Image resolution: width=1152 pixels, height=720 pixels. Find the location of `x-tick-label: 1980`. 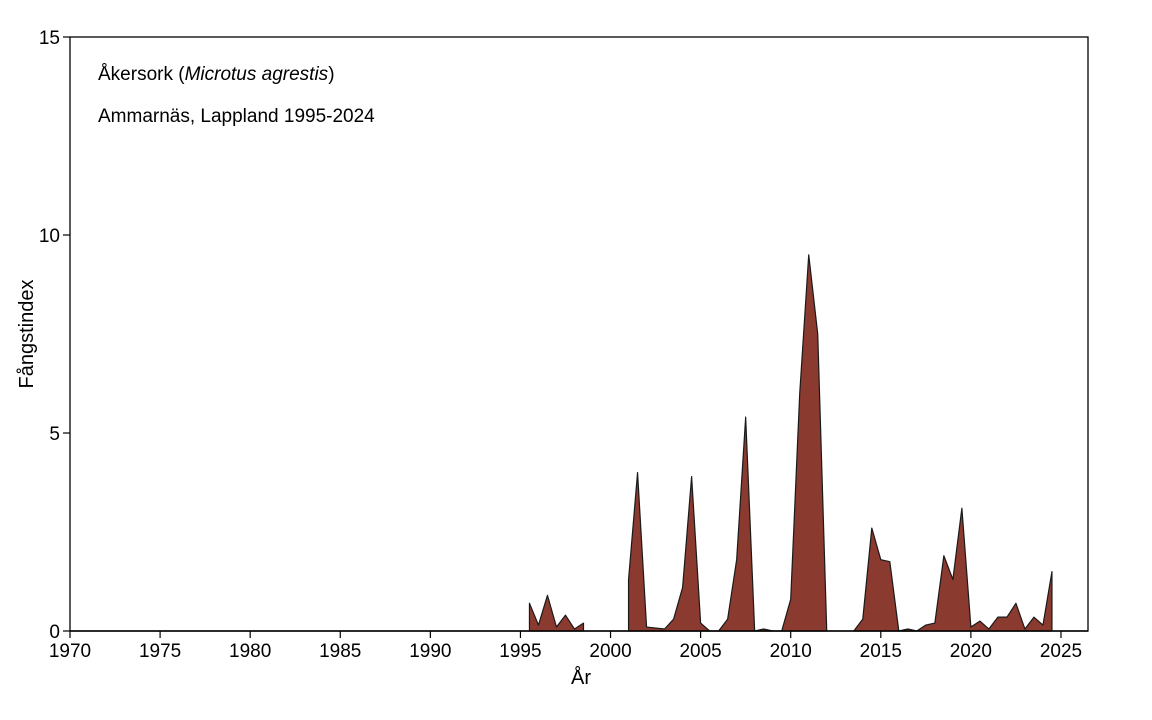

x-tick-label: 1980 is located at coordinates (250, 651).